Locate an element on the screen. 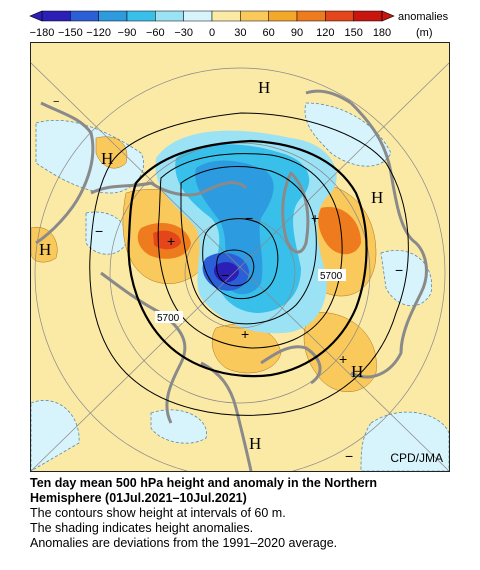 This screenshot has width=480, height=570. colorbar-ticks: −180 −150 −120 −90 −60 −30 0 30 60 90 120 150 180 is located at coordinates (211, 33).